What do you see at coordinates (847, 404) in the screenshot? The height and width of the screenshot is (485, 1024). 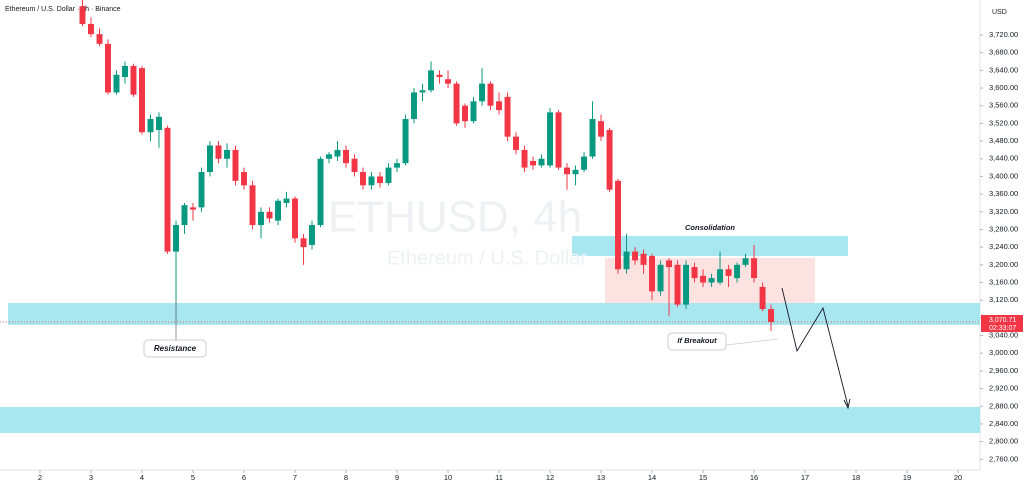 I see `projection-arrowhead` at bounding box center [847, 404].